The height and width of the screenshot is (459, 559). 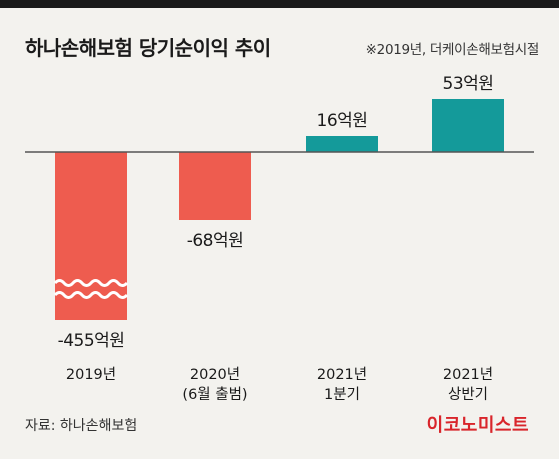 What do you see at coordinates (215, 374) in the screenshot?
I see `category-label-2-1: 2020년` at bounding box center [215, 374].